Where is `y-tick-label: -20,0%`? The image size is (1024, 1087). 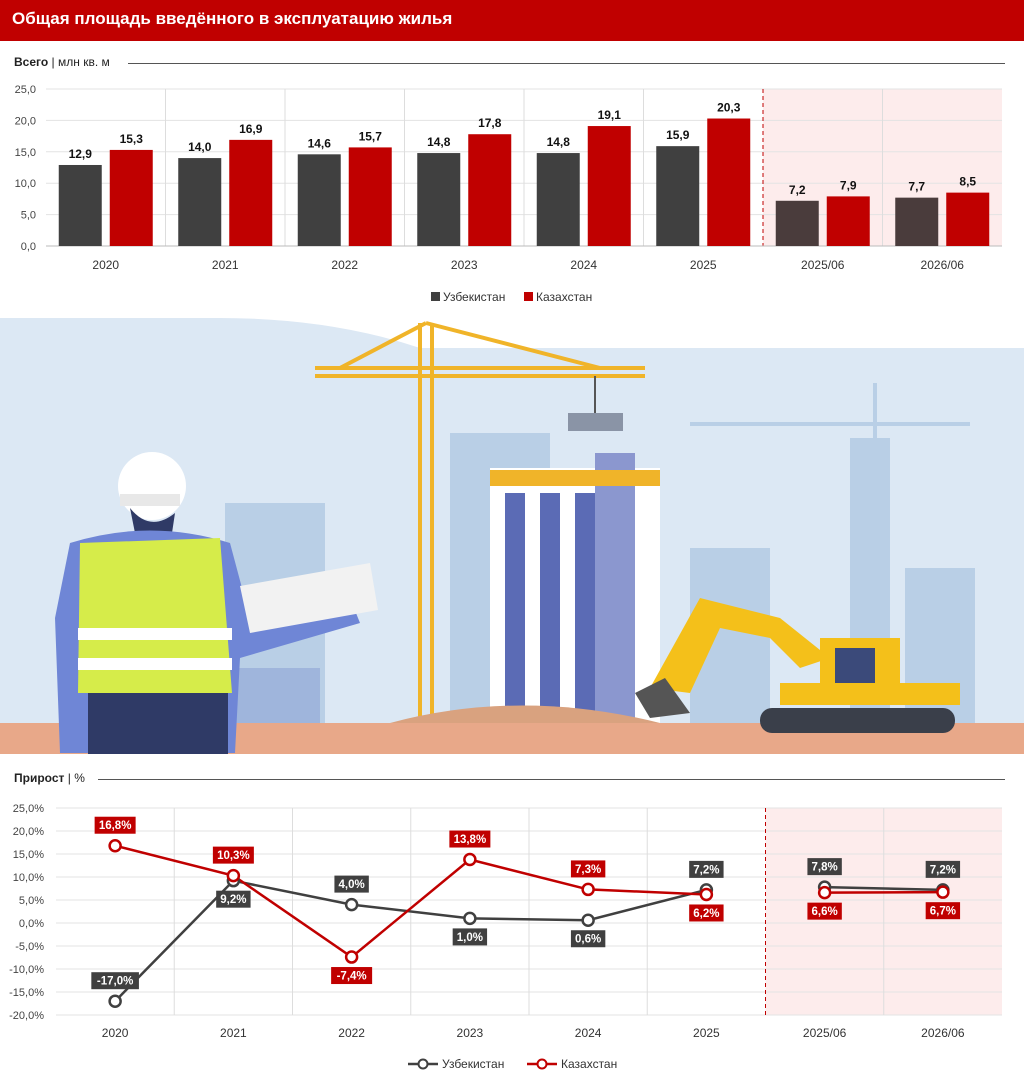
y-tick-label: -20,0% is located at coordinates (26, 1016).